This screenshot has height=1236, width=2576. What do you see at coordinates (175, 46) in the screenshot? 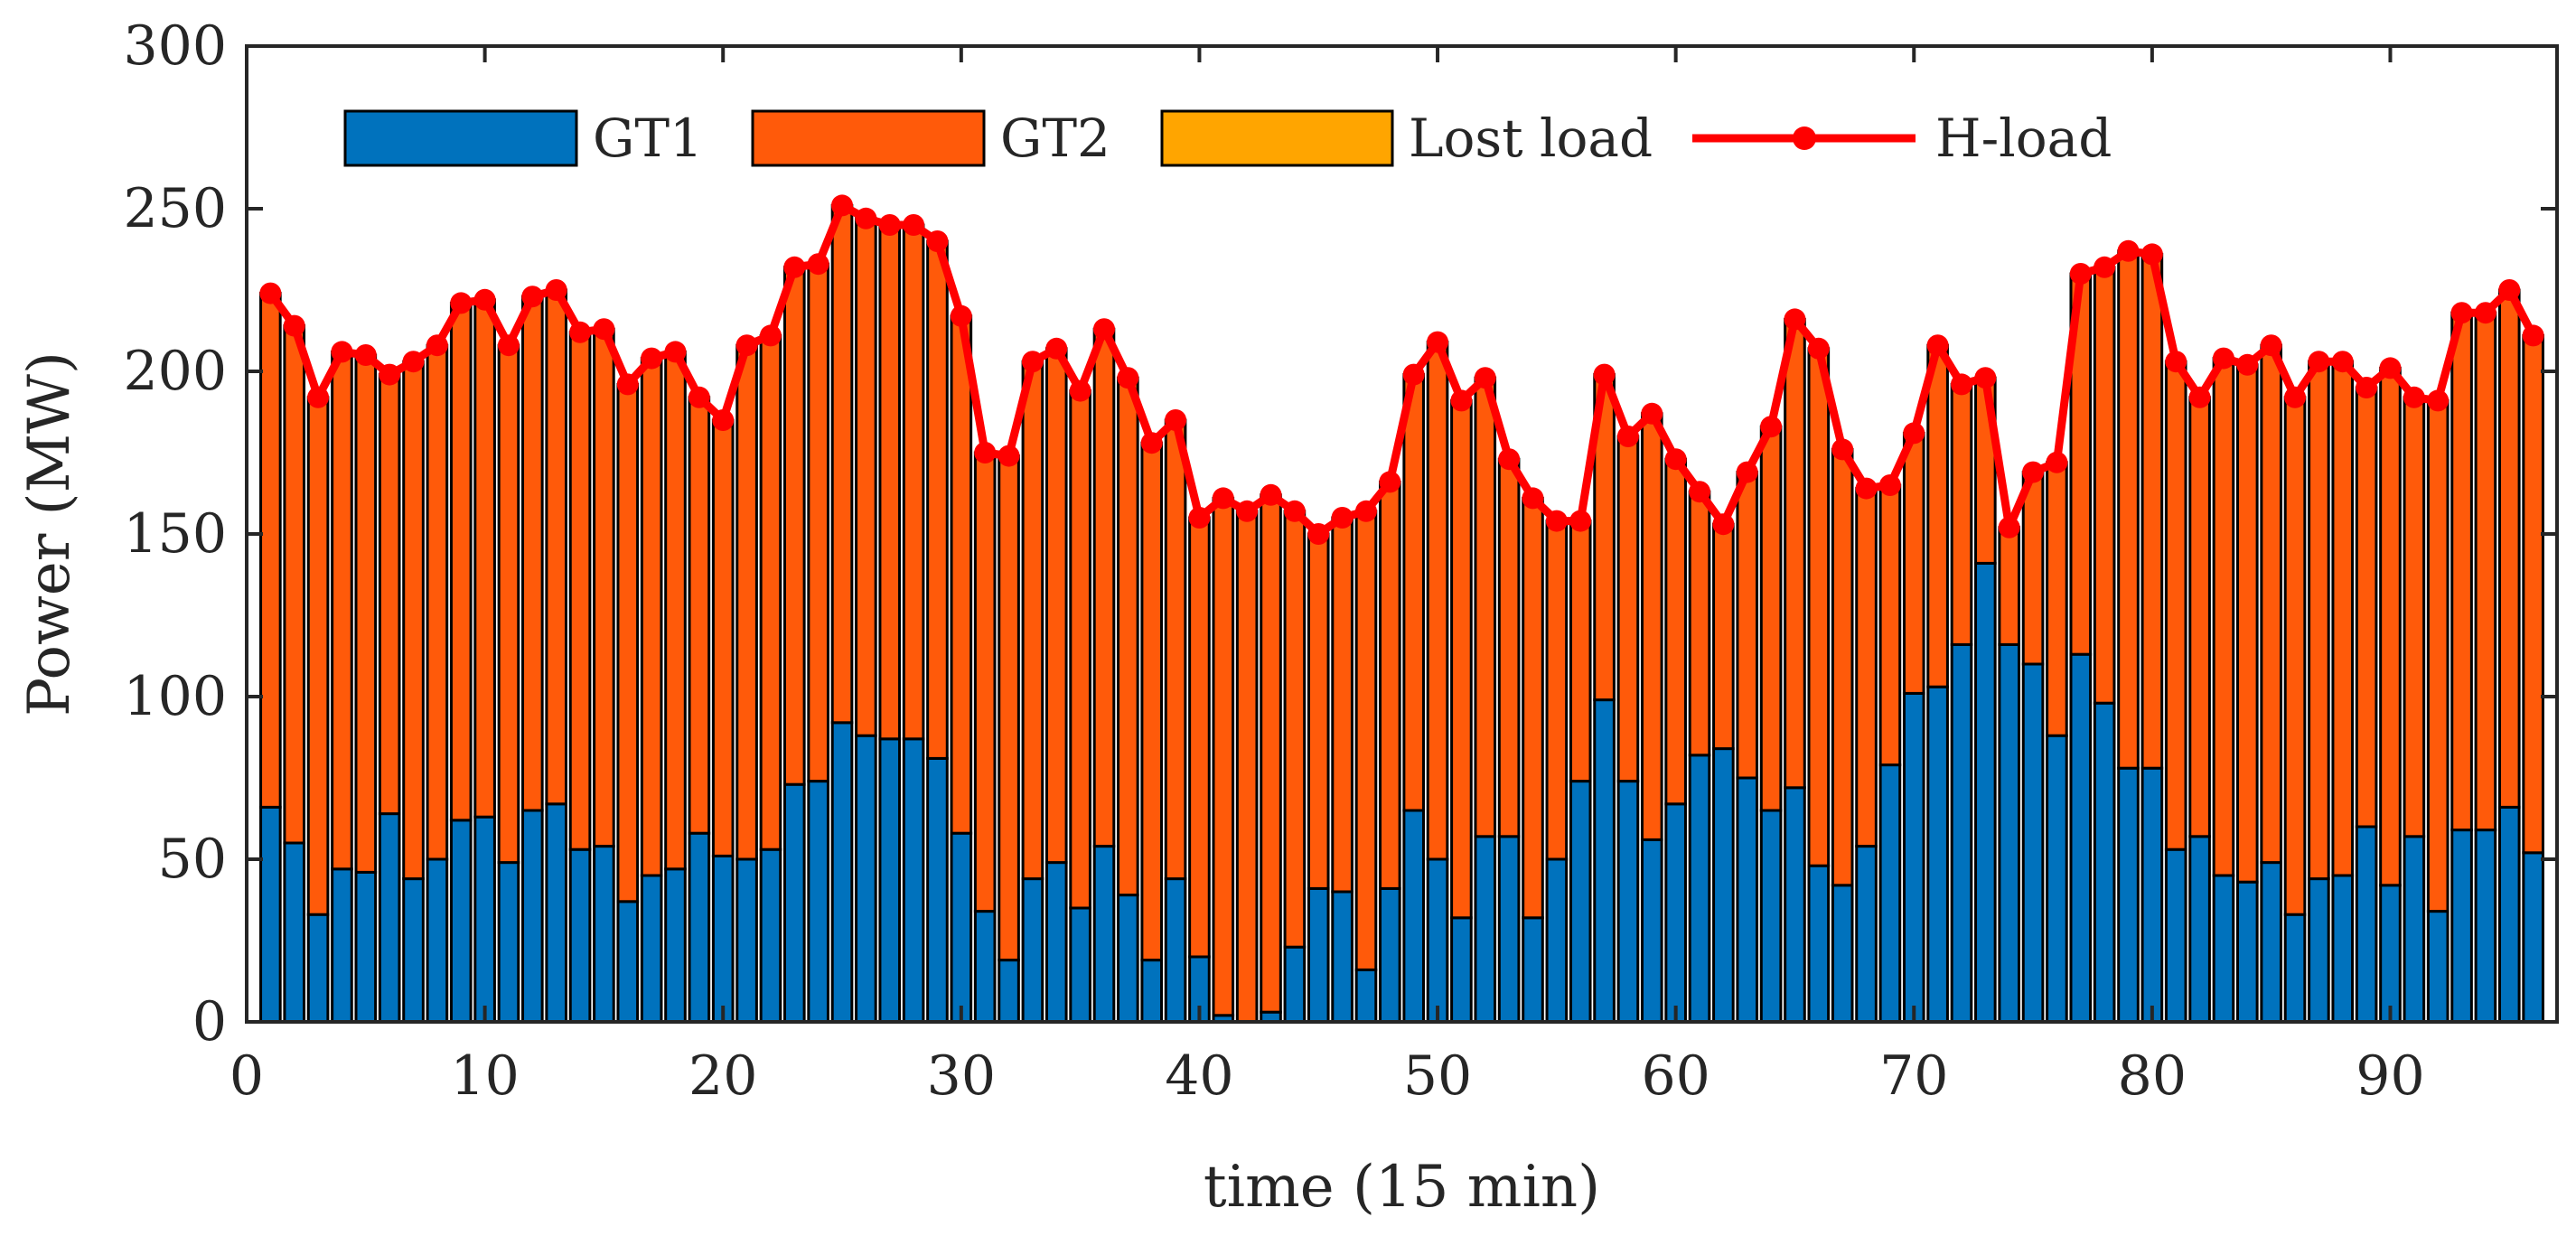
I see `y-tick-label-300: 300` at bounding box center [175, 46].